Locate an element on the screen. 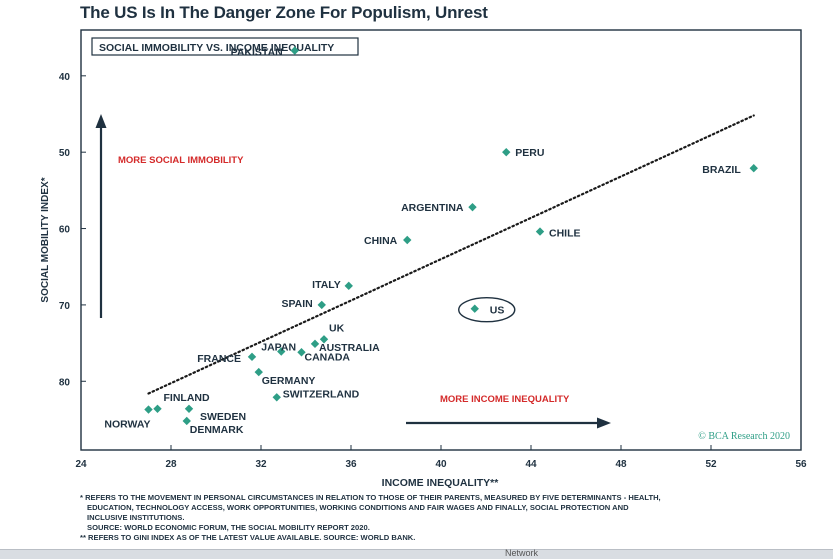 The height and width of the screenshot is (559, 833). data-point-chile is located at coordinates (540, 231).